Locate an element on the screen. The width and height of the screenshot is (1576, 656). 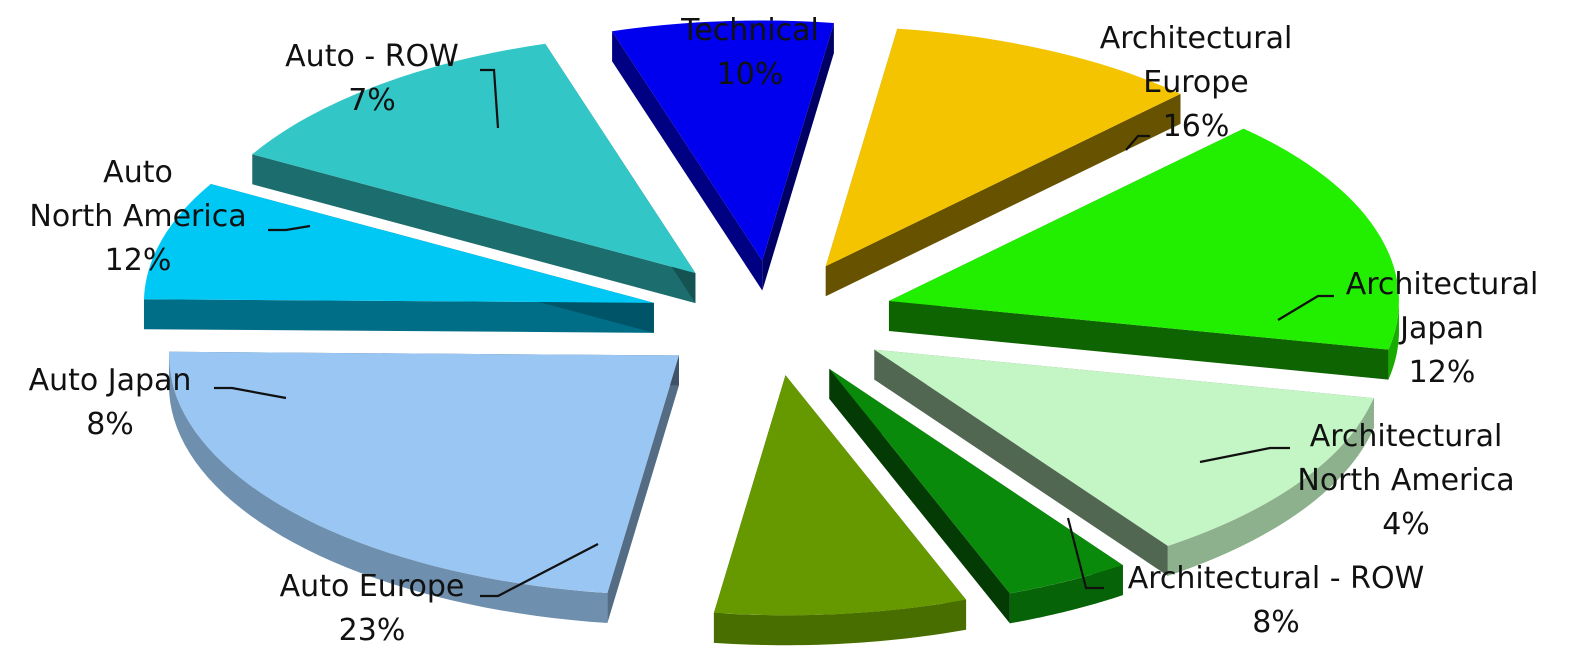
label-architectural-row-line-0: Architectural - ROW is located at coordinates (1276, 578).